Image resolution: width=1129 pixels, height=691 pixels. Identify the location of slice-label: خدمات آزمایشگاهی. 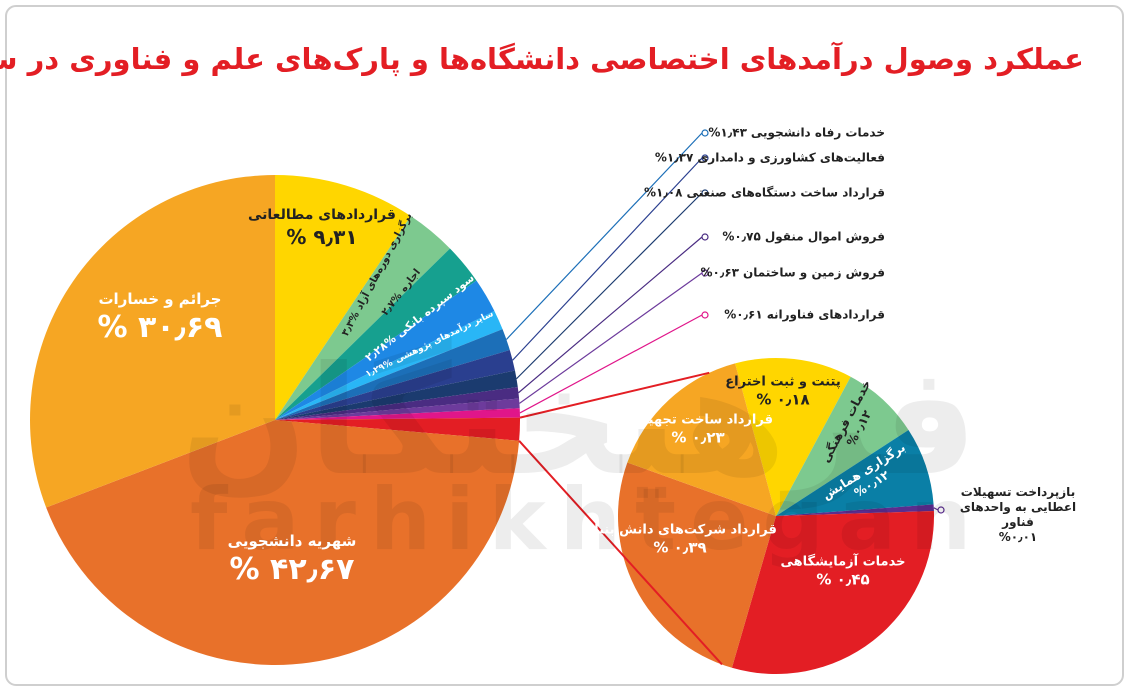
(843, 562).